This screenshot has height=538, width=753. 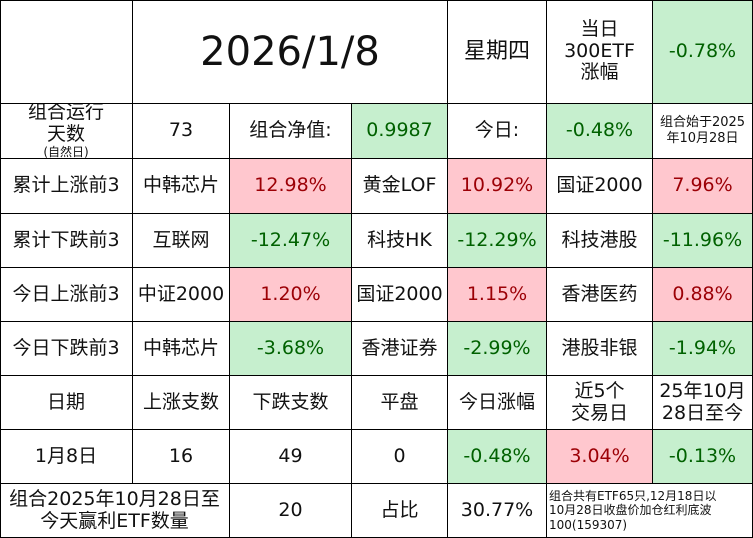 What do you see at coordinates (291, 295) in the screenshot?
I see `ranking-fund-change: 1.20%` at bounding box center [291, 295].